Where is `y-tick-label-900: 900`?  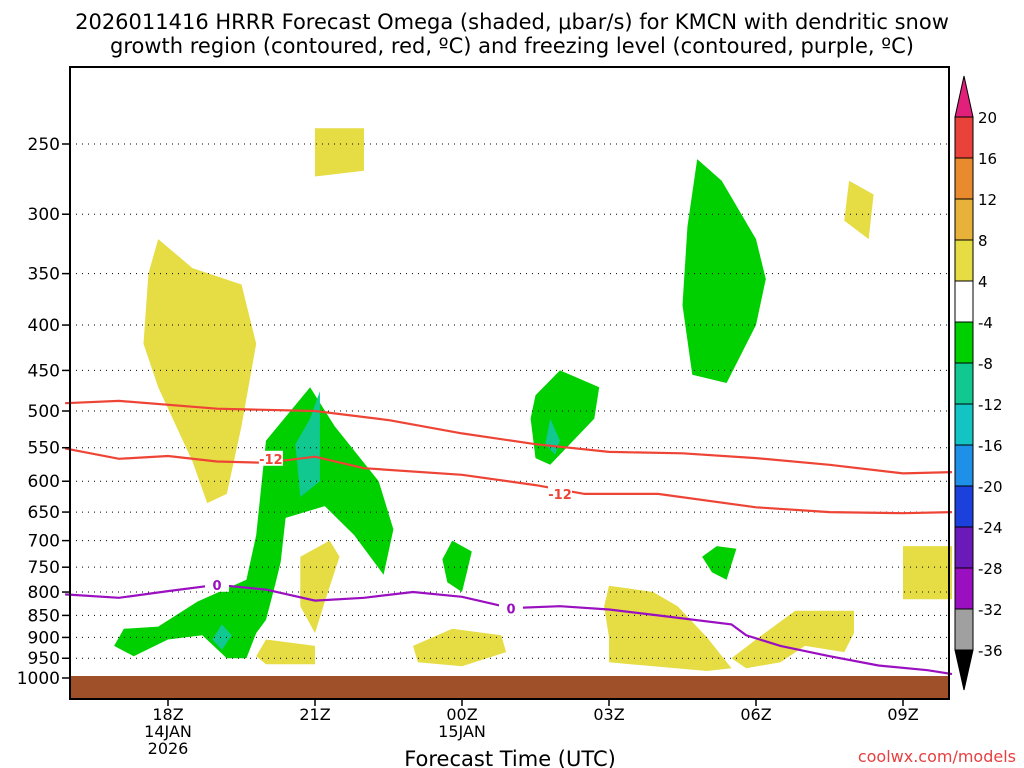
y-tick-label-900: 900 is located at coordinates (44, 638).